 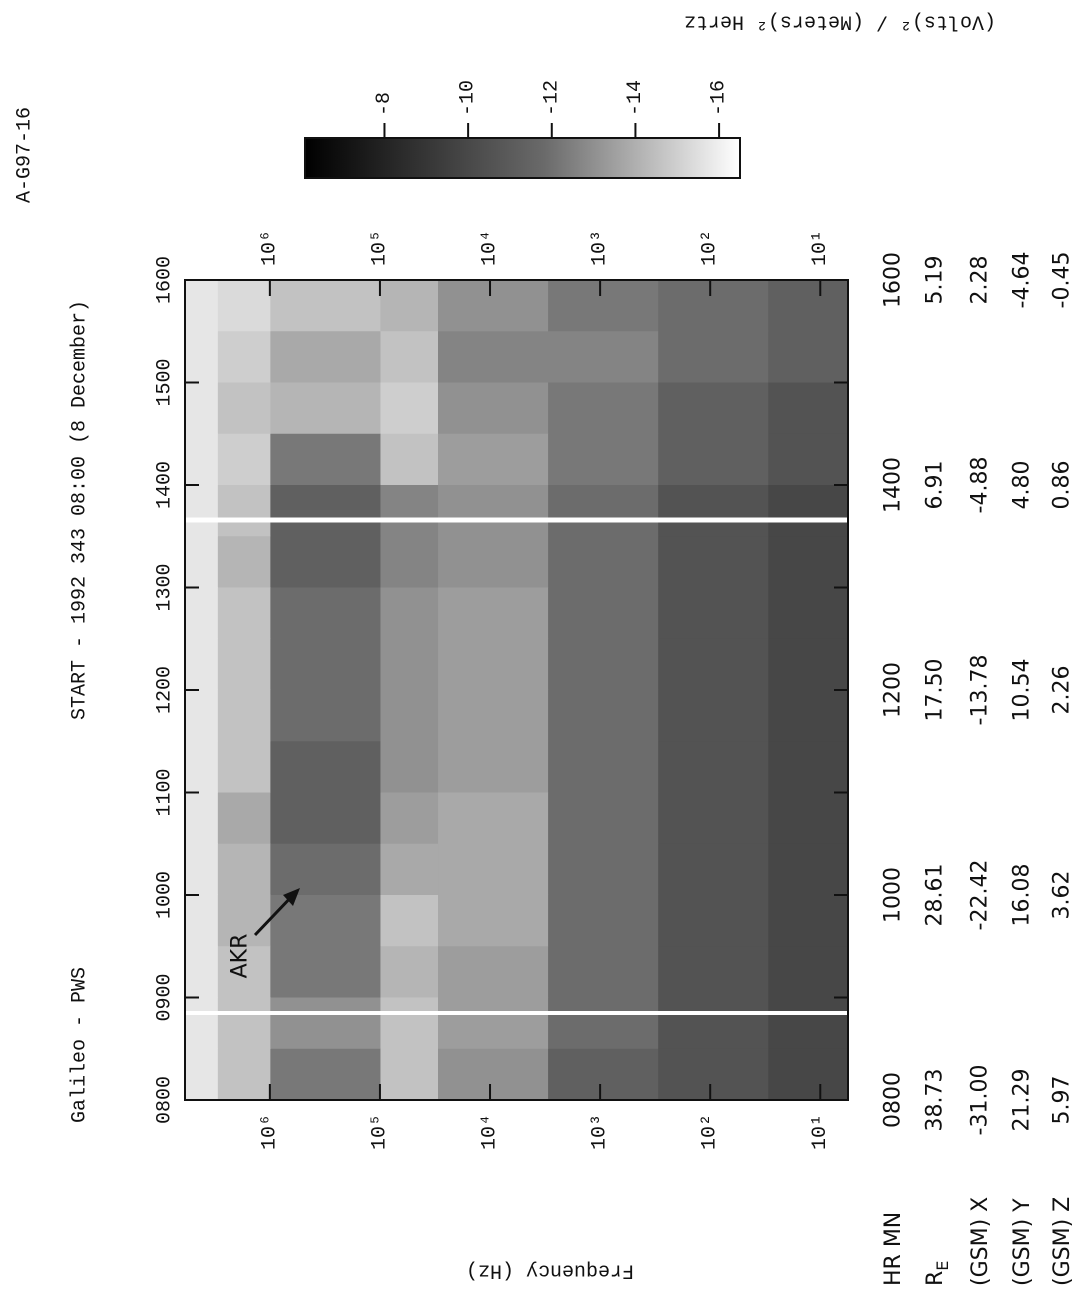 What do you see at coordinates (893, 690) in the screenshot?
I see `row-value: 1200` at bounding box center [893, 690].